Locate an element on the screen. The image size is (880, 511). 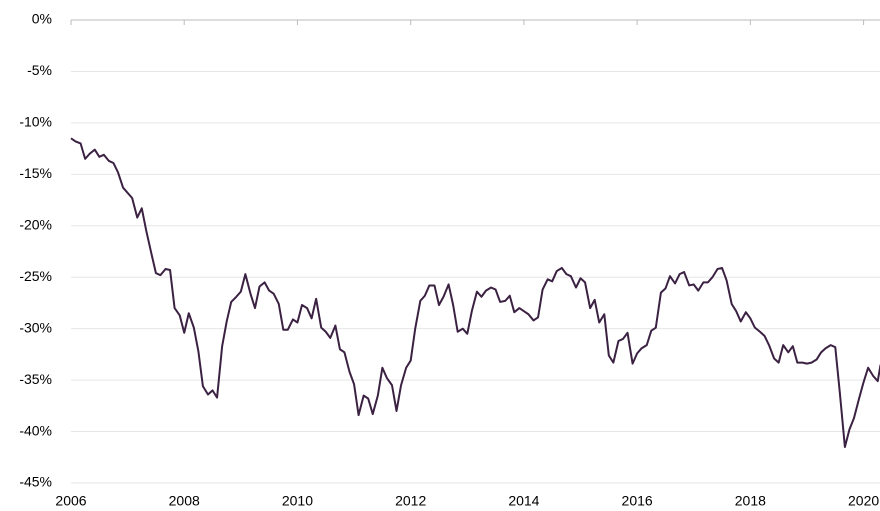
x-tick-label: 2020 is located at coordinates (863, 501).